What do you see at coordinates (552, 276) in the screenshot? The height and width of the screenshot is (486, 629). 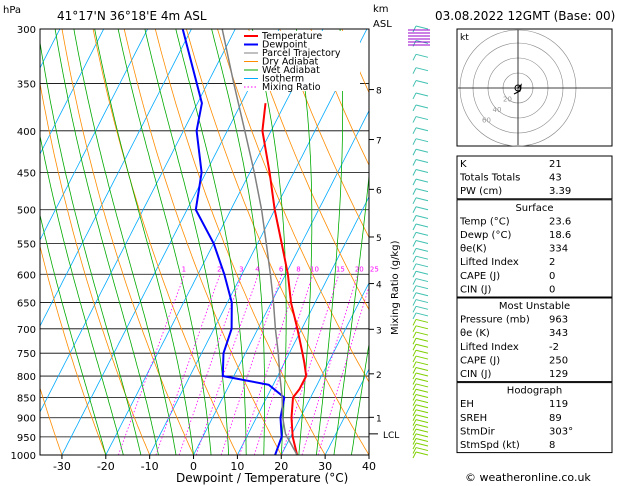 I see `index-value: 0` at bounding box center [552, 276].